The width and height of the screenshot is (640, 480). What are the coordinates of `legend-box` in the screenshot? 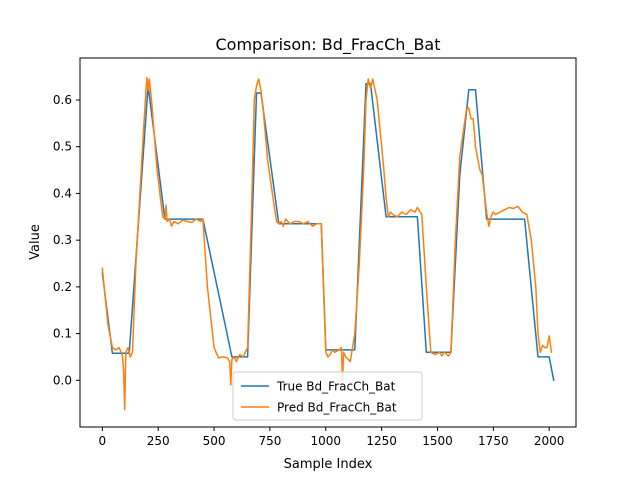 It's located at (327, 396).